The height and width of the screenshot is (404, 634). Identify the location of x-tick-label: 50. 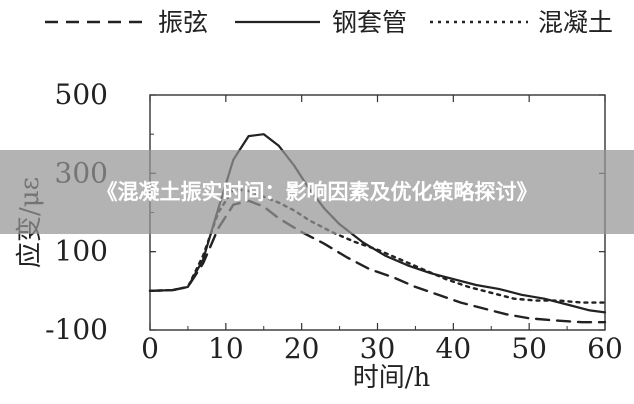
(529, 348).